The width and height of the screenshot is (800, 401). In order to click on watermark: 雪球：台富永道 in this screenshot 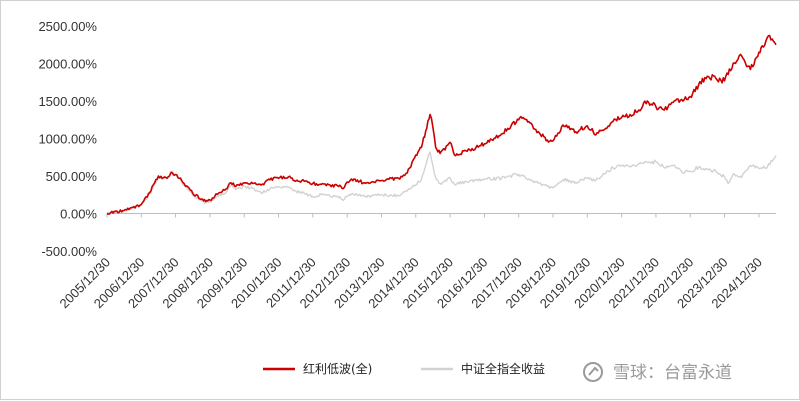, I will do `click(657, 372)`.